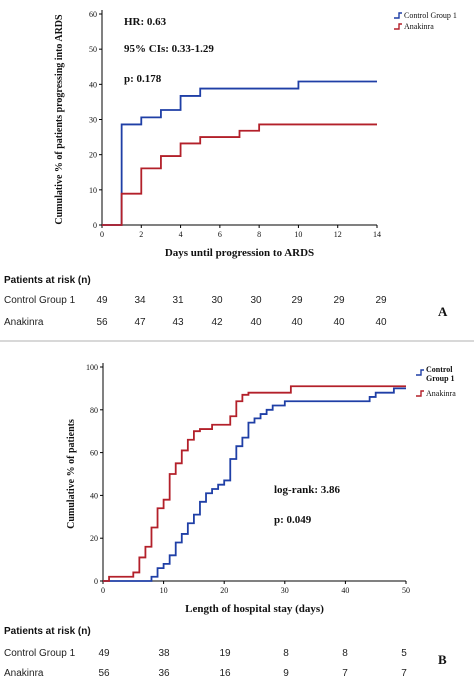 The height and width of the screenshot is (680, 474). Describe the element at coordinates (377, 234) in the screenshot. I see `x-tick-label: 14` at that location.